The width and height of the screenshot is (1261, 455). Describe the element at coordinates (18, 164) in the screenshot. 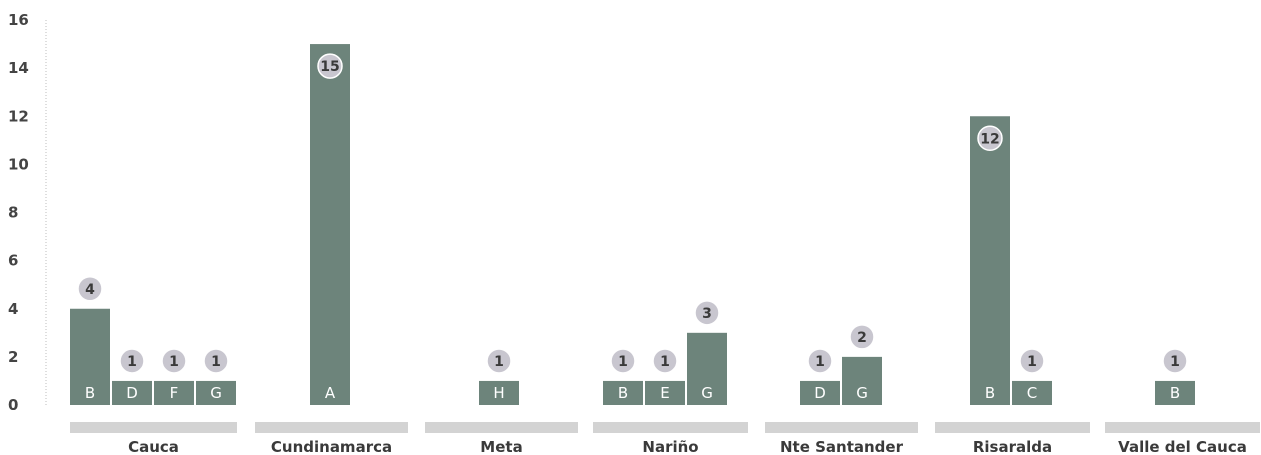

I see `y-tick-label: 10` at that location.